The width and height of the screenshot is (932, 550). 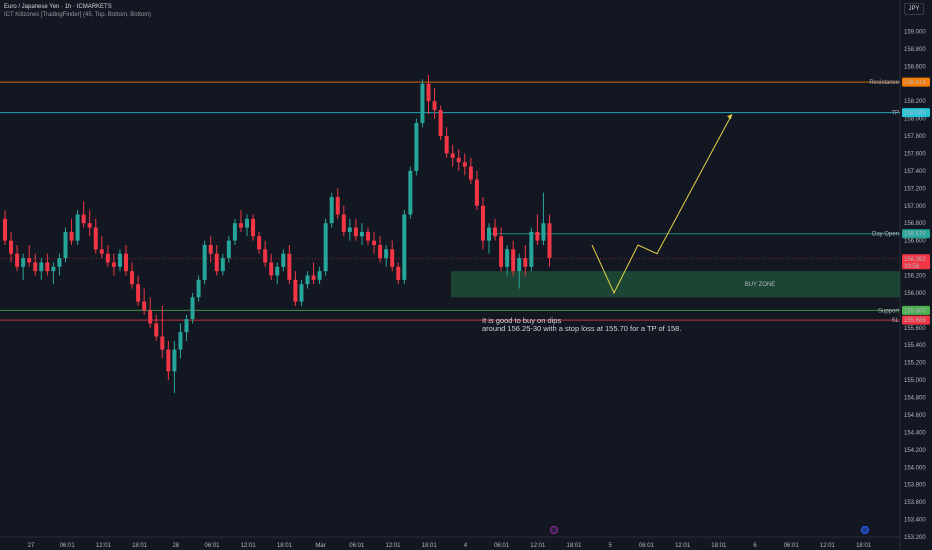 I want to click on price-tick-label: 157.400, so click(x=915, y=172).